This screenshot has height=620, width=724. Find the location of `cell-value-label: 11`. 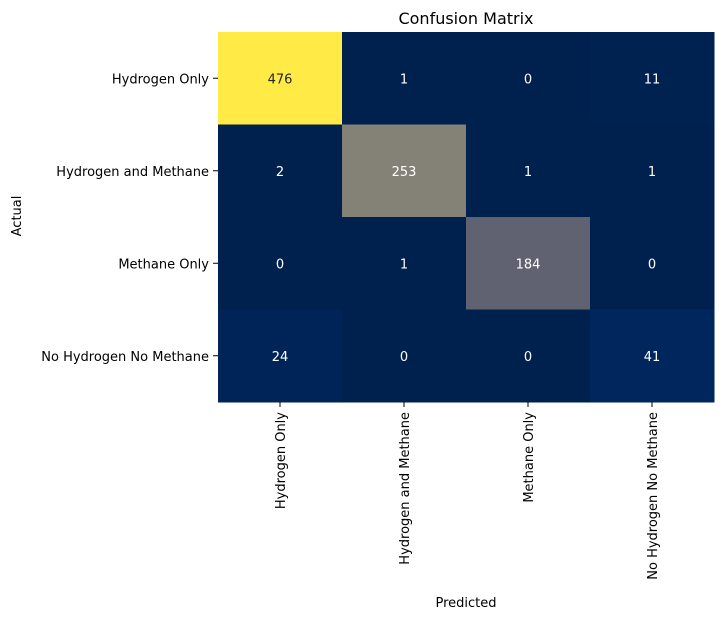

cell-value-label: 11 is located at coordinates (652, 79).